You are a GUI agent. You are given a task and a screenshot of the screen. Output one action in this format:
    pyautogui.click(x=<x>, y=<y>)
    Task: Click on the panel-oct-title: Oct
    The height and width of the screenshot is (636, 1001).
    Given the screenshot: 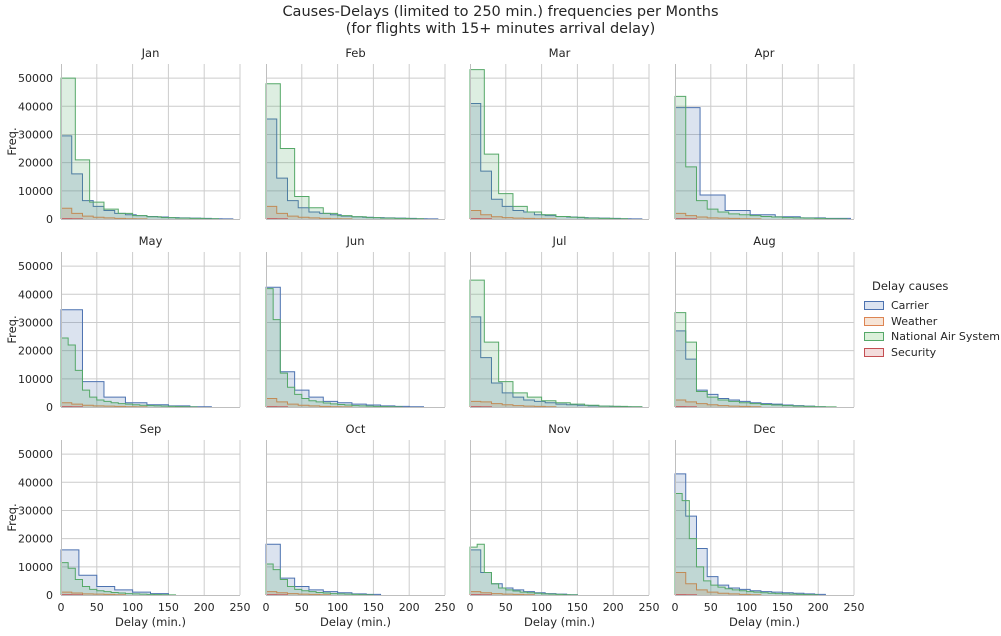 What is the action you would take?
    pyautogui.click(x=356, y=429)
    